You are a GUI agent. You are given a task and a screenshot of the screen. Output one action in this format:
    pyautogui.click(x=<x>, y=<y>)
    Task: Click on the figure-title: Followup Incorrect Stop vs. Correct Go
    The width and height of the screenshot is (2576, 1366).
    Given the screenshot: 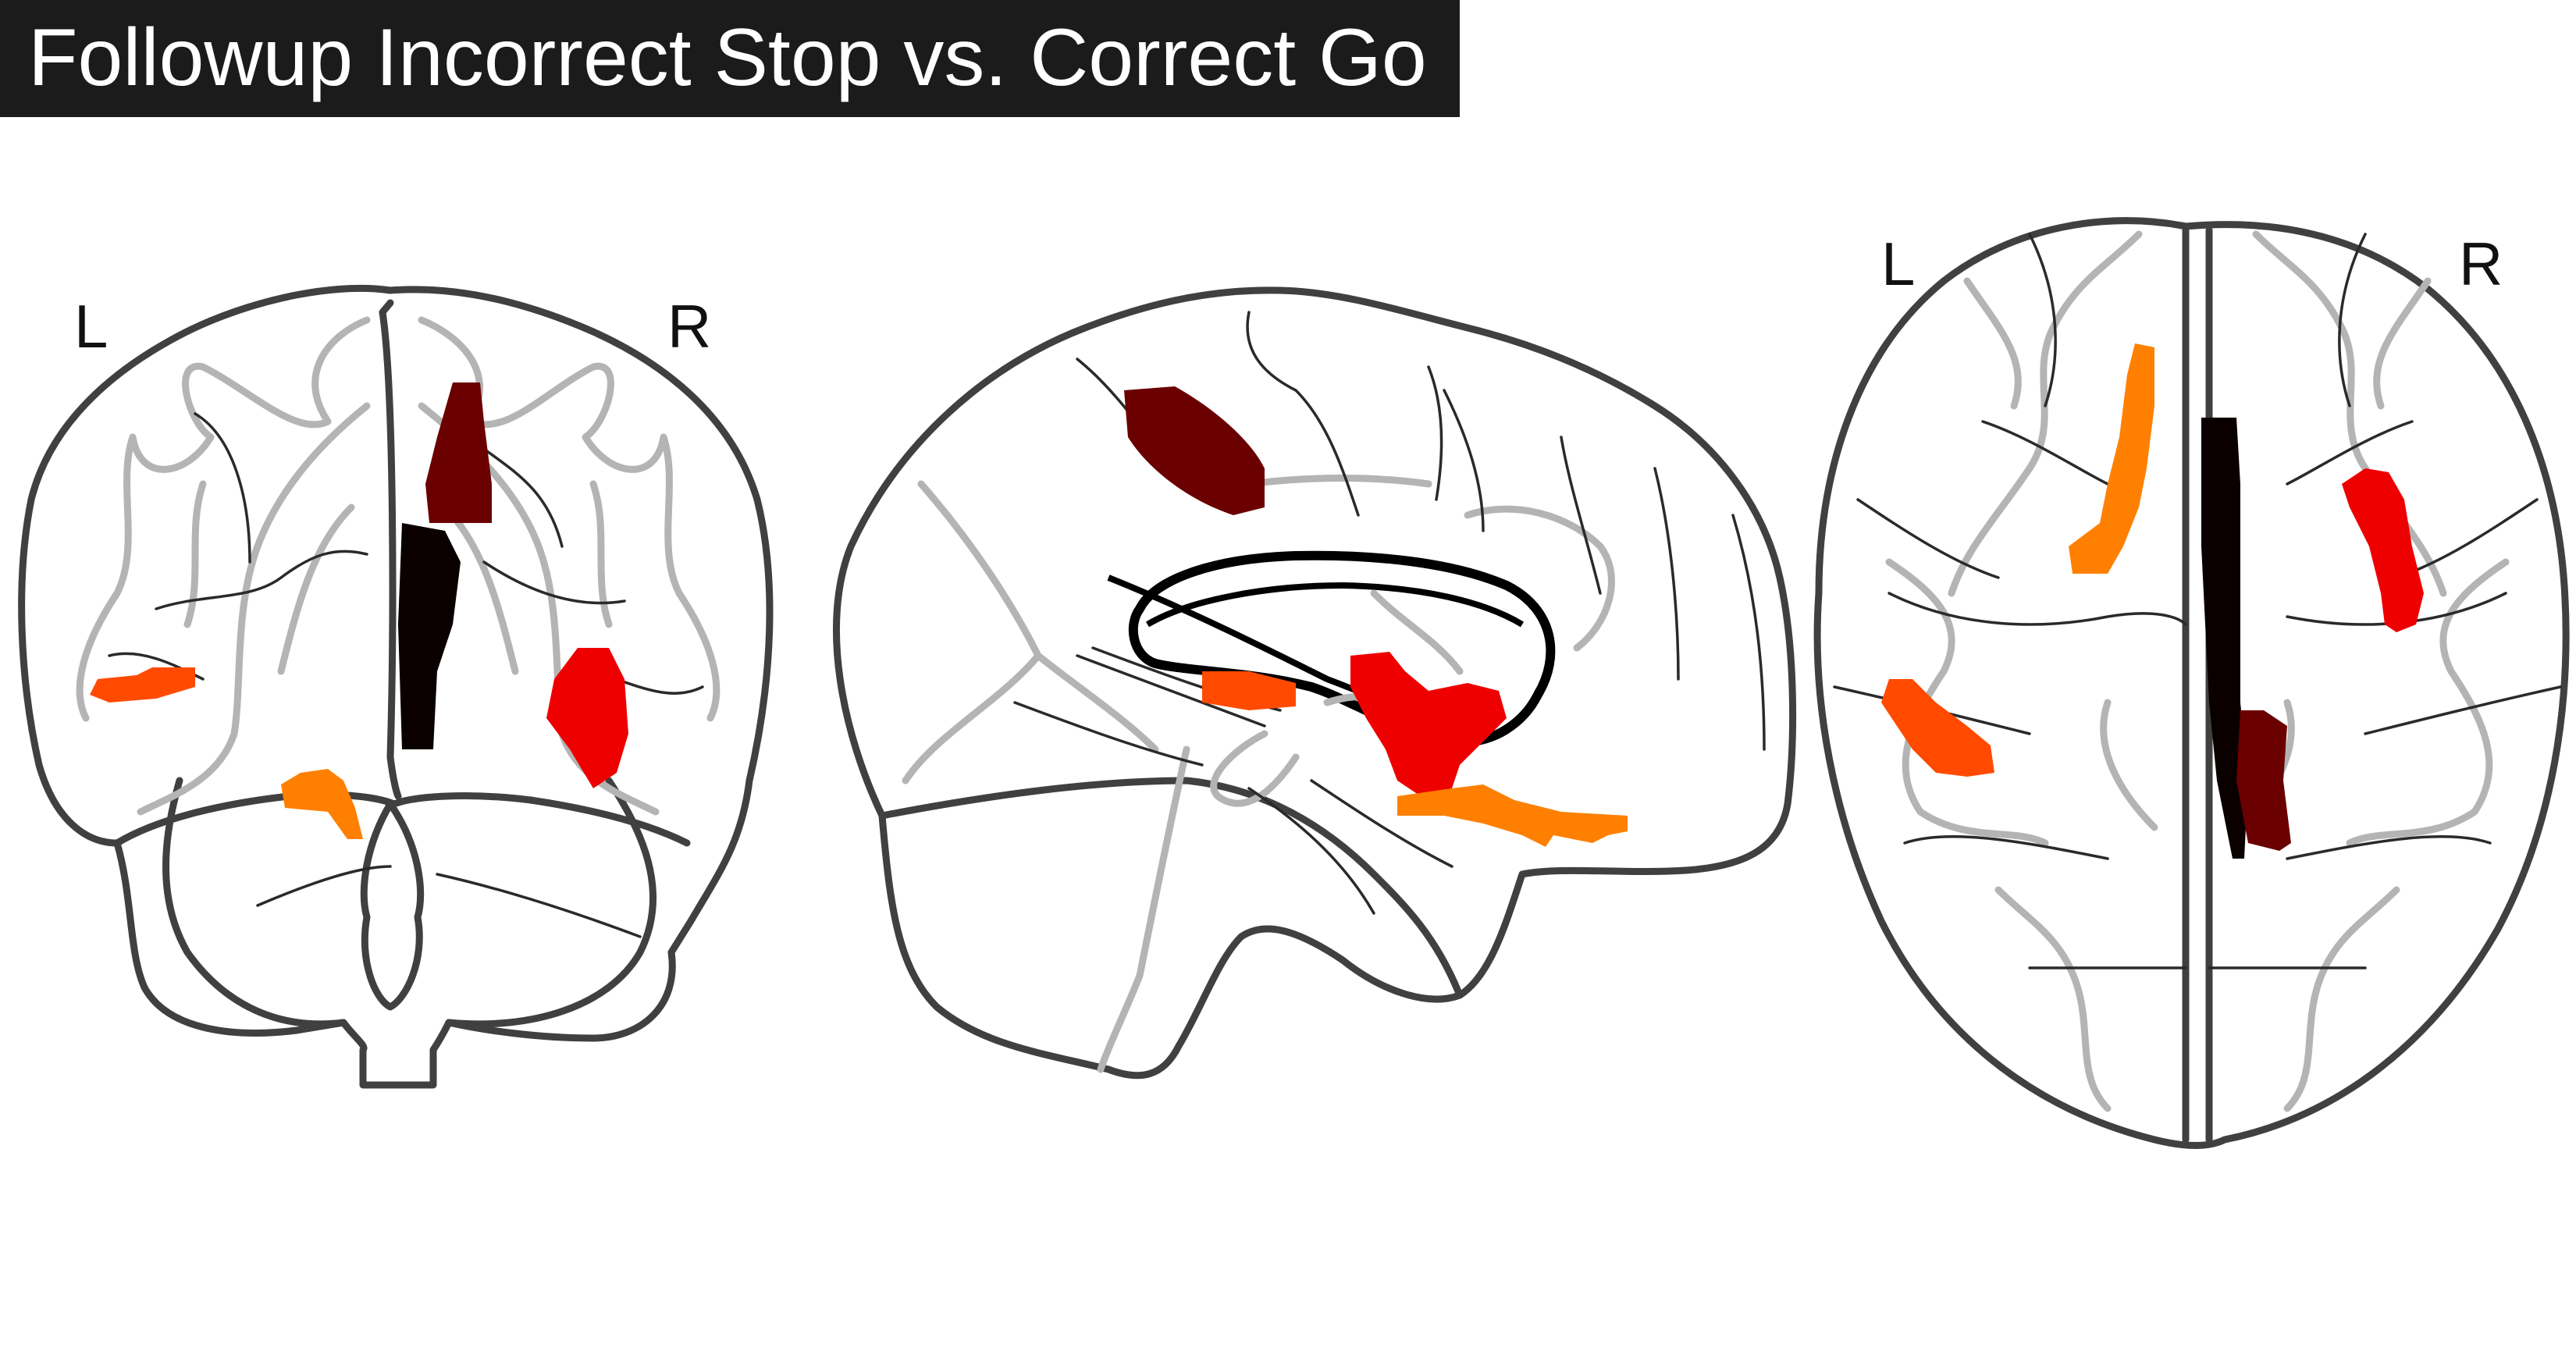 What is the action you would take?
    pyautogui.click(x=727, y=58)
    